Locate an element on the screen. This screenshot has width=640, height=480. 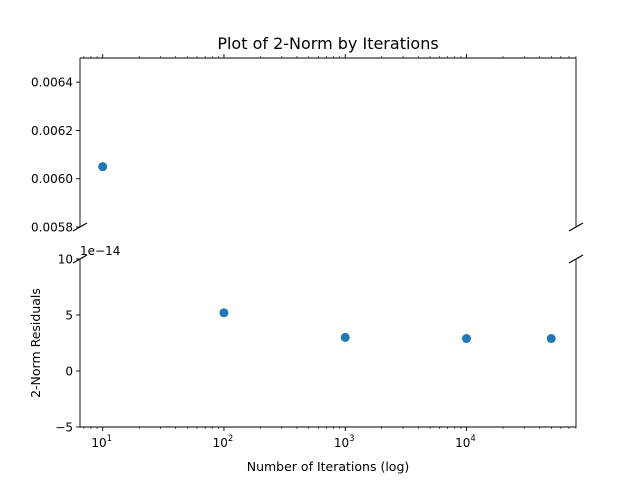
bottom-panel-offset-text: 1e−14 is located at coordinates (100, 251).